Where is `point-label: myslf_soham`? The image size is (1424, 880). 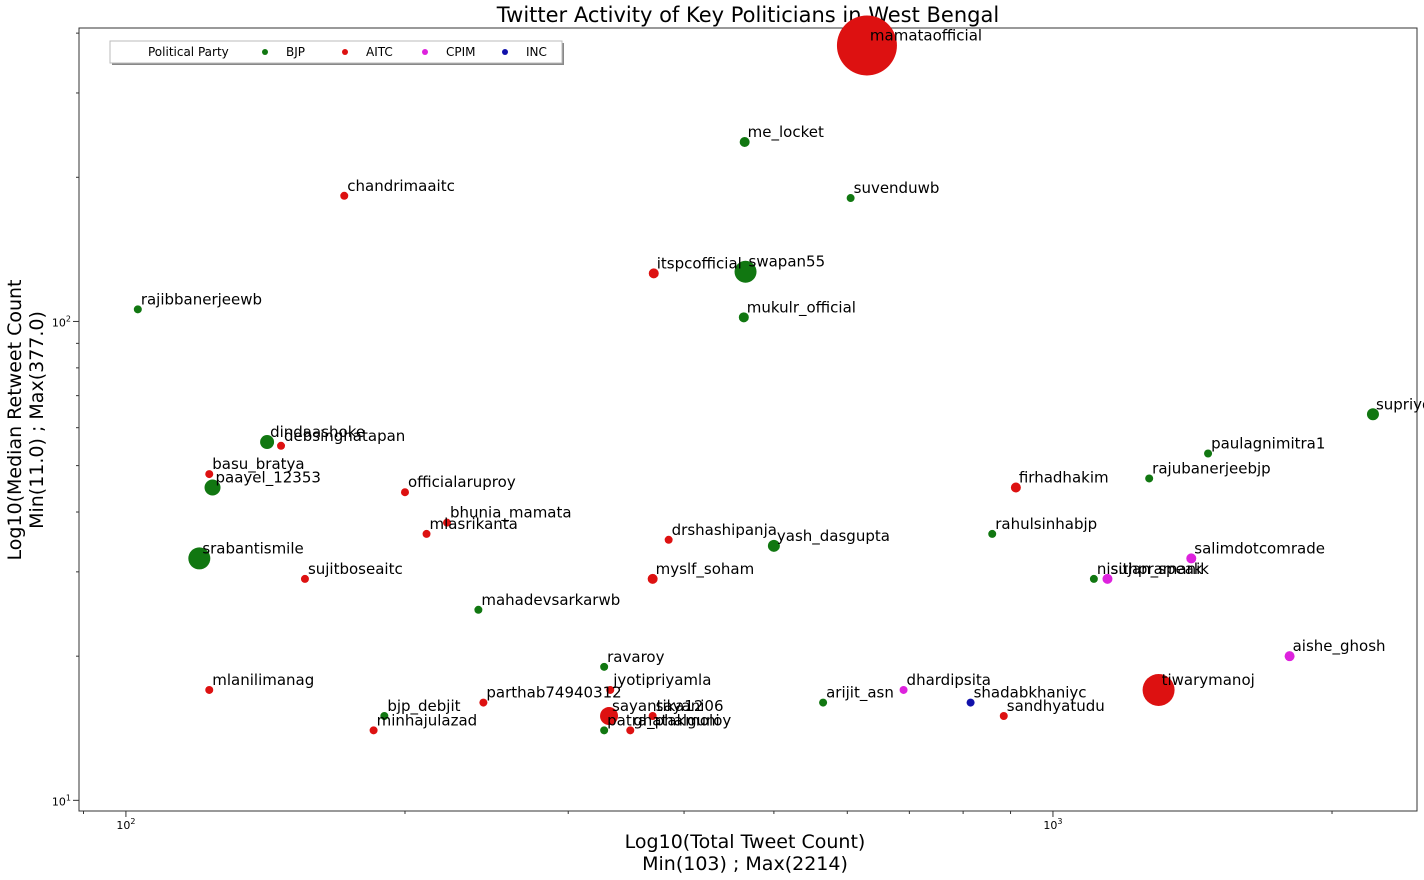 point-label: myslf_soham is located at coordinates (705, 569).